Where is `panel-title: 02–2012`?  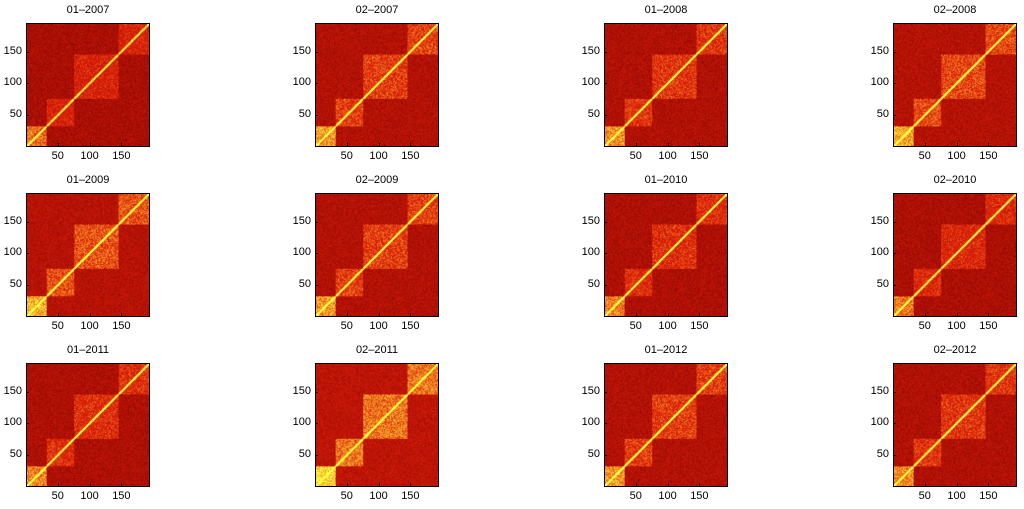
panel-title: 02–2012 is located at coordinates (955, 350).